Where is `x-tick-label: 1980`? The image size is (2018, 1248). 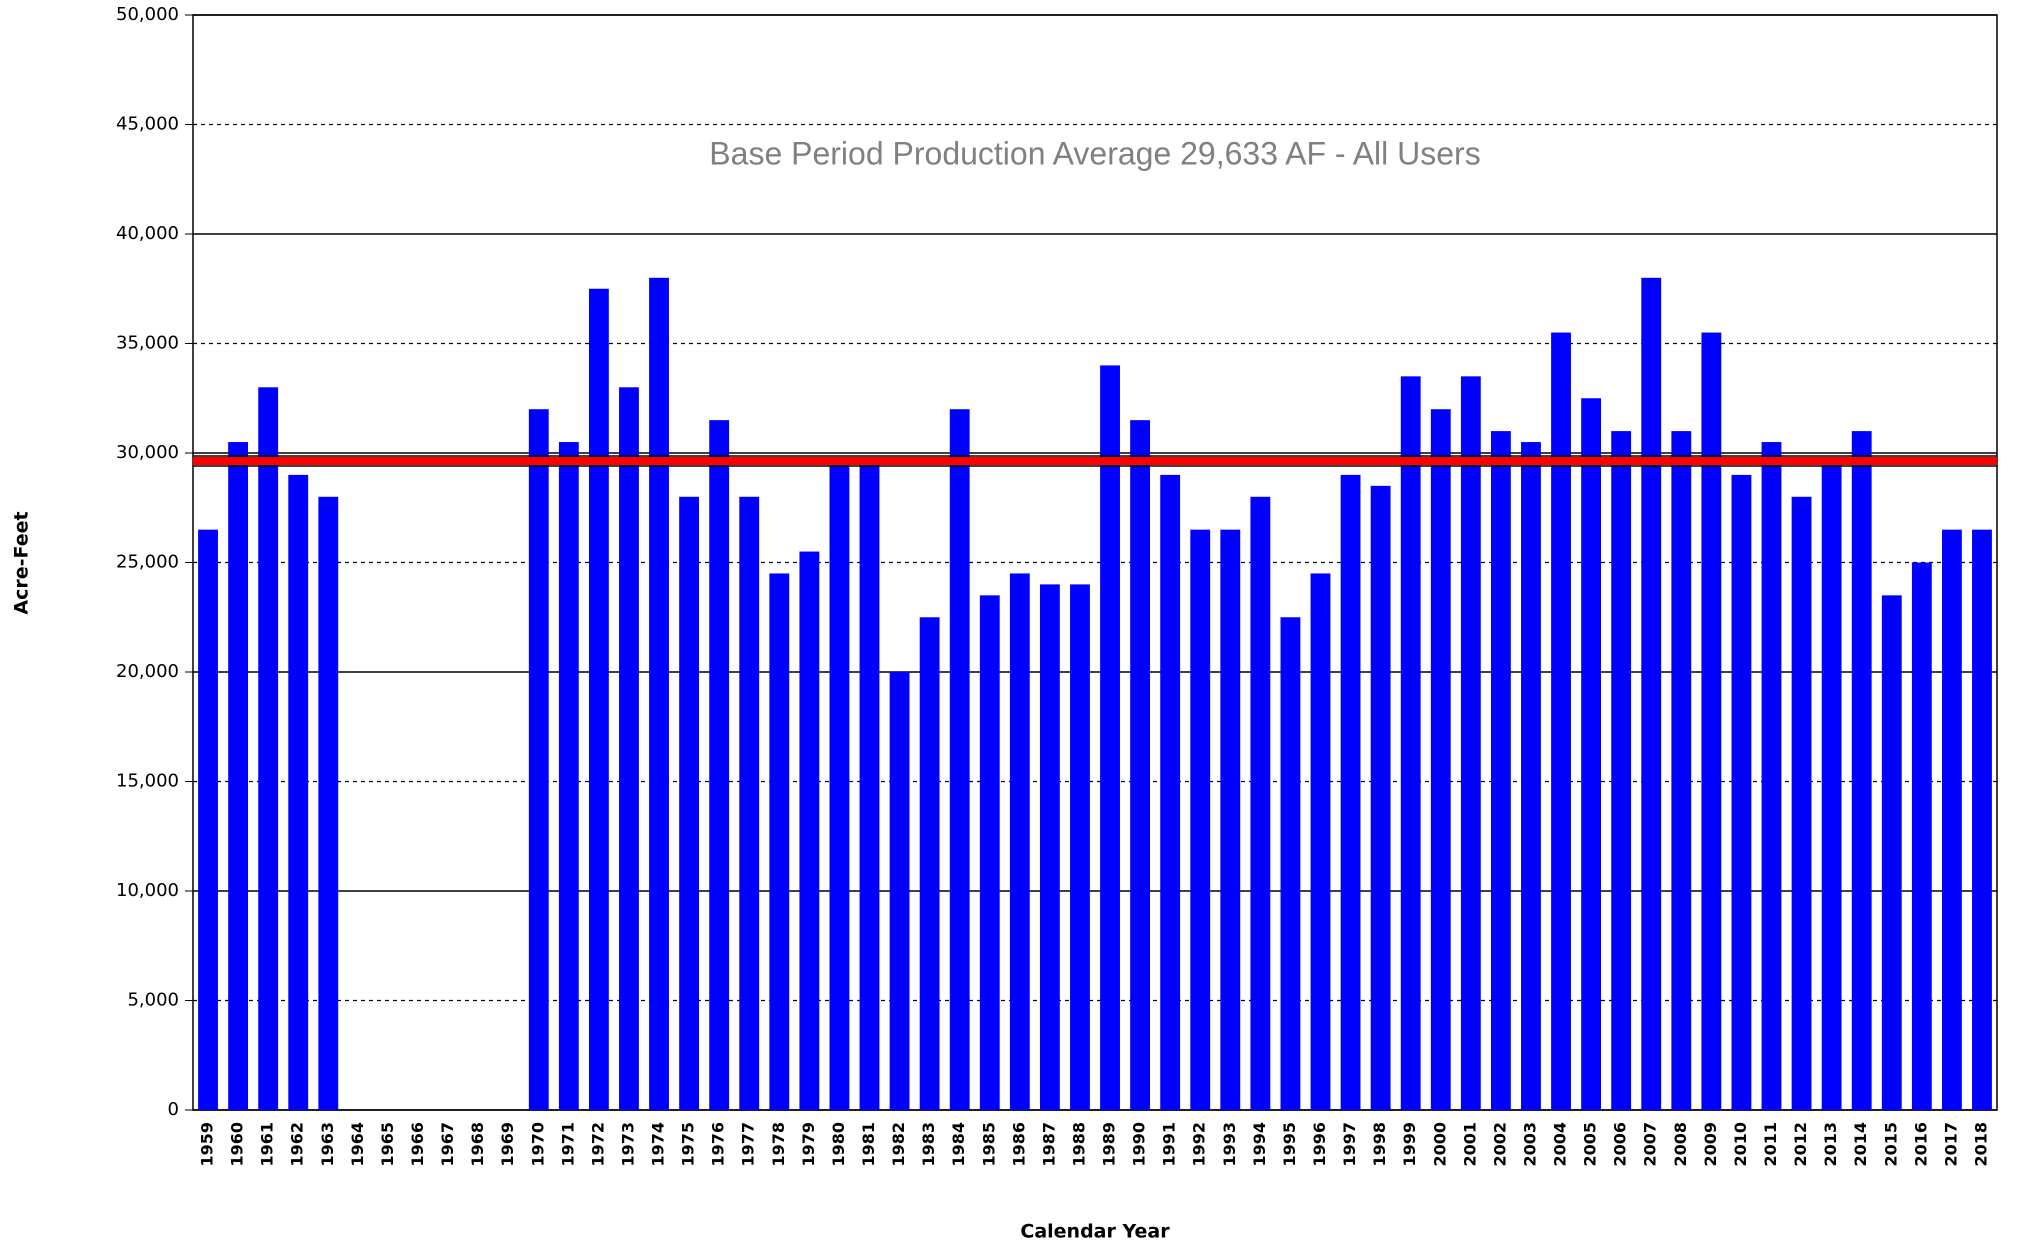 x-tick-label: 1980 is located at coordinates (838, 1144).